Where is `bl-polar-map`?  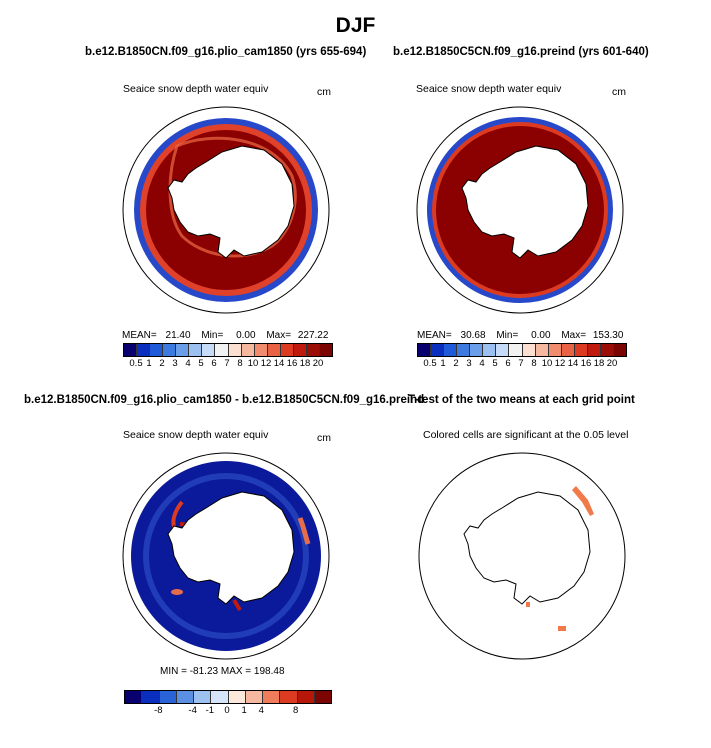
bl-polar-map is located at coordinates (226, 556).